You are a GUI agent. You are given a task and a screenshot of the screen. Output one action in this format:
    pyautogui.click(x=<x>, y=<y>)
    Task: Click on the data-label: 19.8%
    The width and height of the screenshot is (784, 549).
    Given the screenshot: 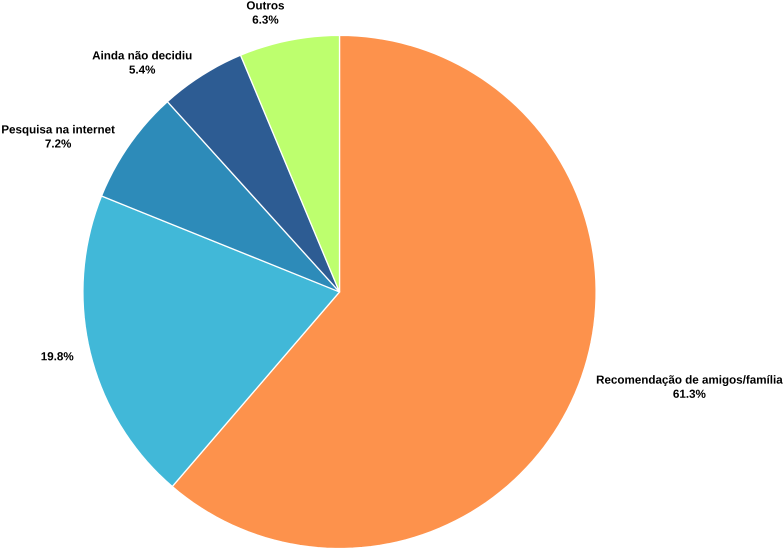 What is the action you would take?
    pyautogui.click(x=57, y=356)
    